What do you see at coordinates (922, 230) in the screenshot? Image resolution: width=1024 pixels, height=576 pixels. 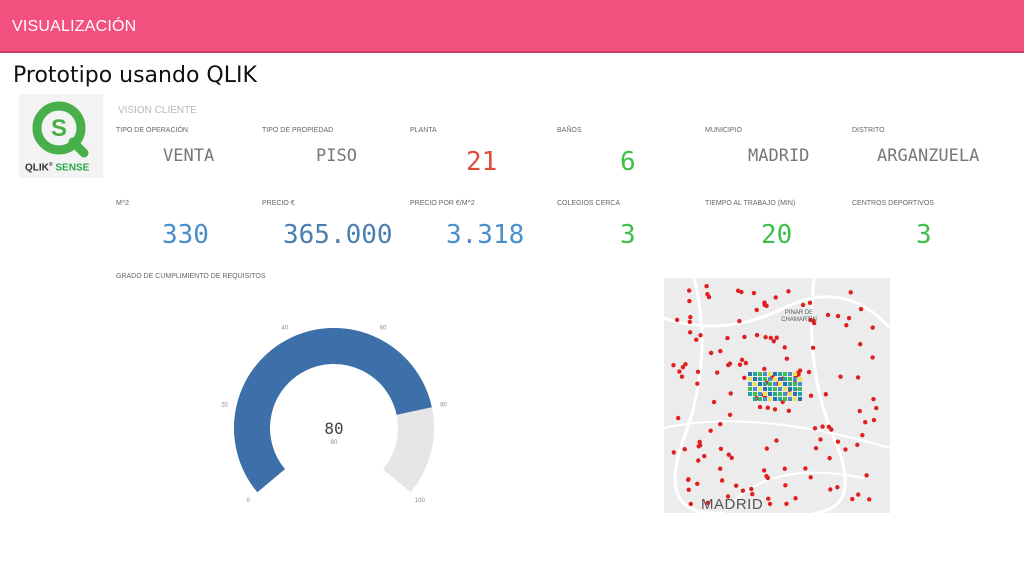 I see `kpi-sports-centers: Centros deportivos 3` at bounding box center [922, 230].